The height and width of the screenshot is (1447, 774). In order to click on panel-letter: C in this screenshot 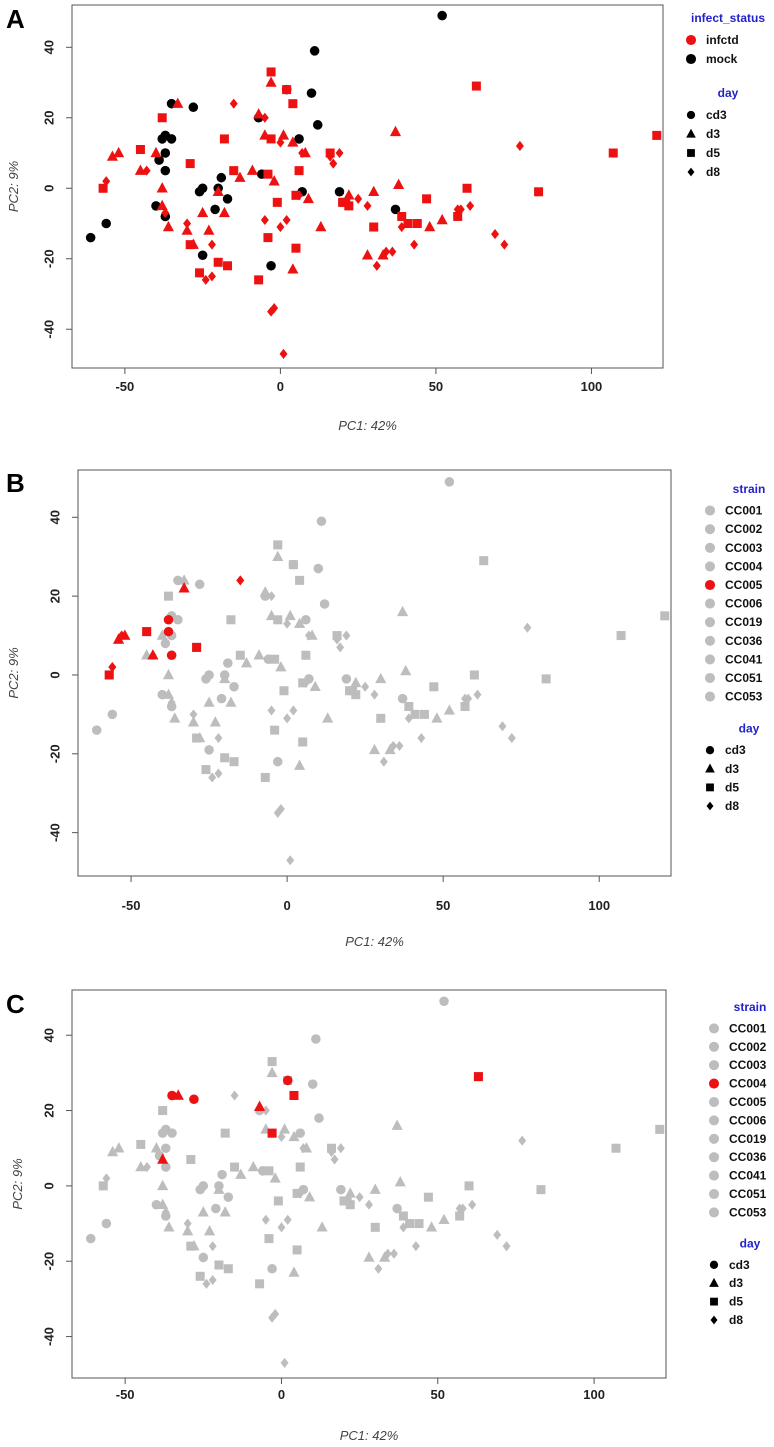, I will do `click(15, 1004)`.